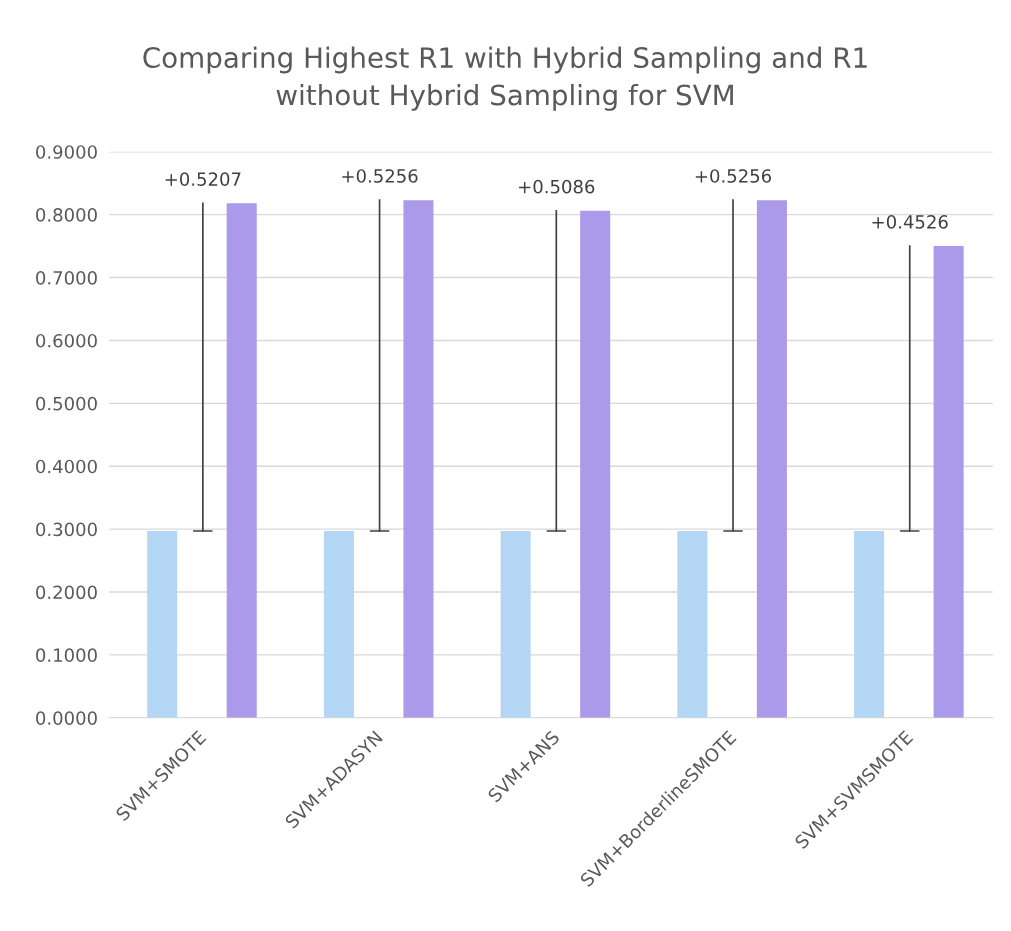 Image resolution: width=1011 pixels, height=931 pixels. What do you see at coordinates (66, 340) in the screenshot?
I see `y-tick-label: 0.6000` at bounding box center [66, 340].